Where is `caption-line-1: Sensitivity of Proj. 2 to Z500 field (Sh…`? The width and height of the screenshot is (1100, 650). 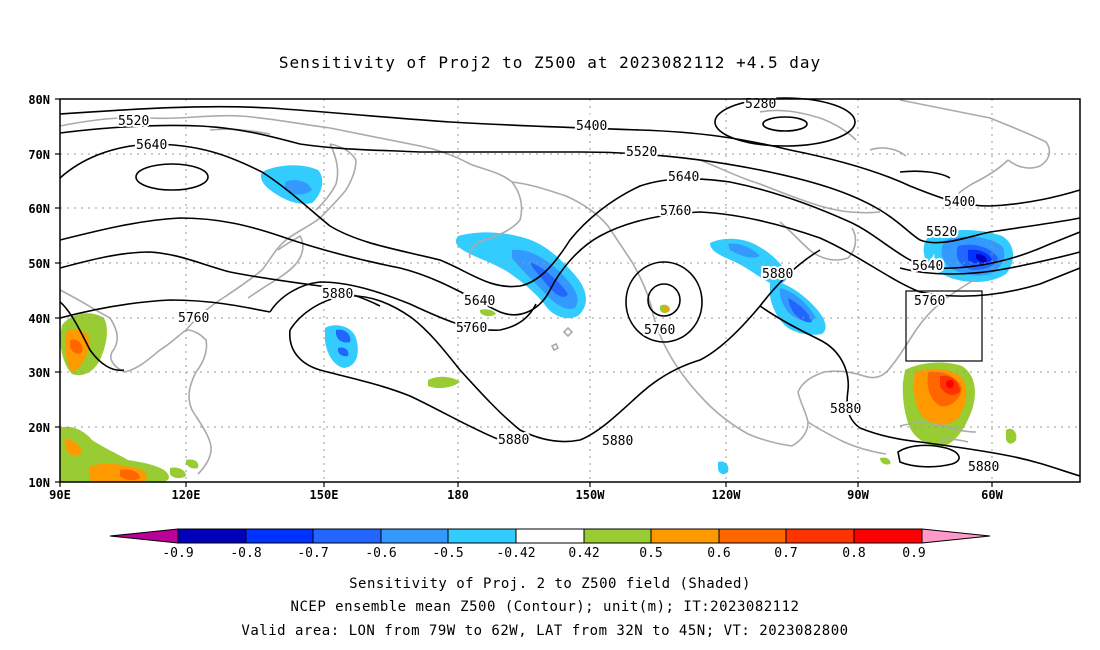
caption-line-1: Sensitivity of Proj. 2 to Z500 field (Sh… is located at coordinates (550, 584).